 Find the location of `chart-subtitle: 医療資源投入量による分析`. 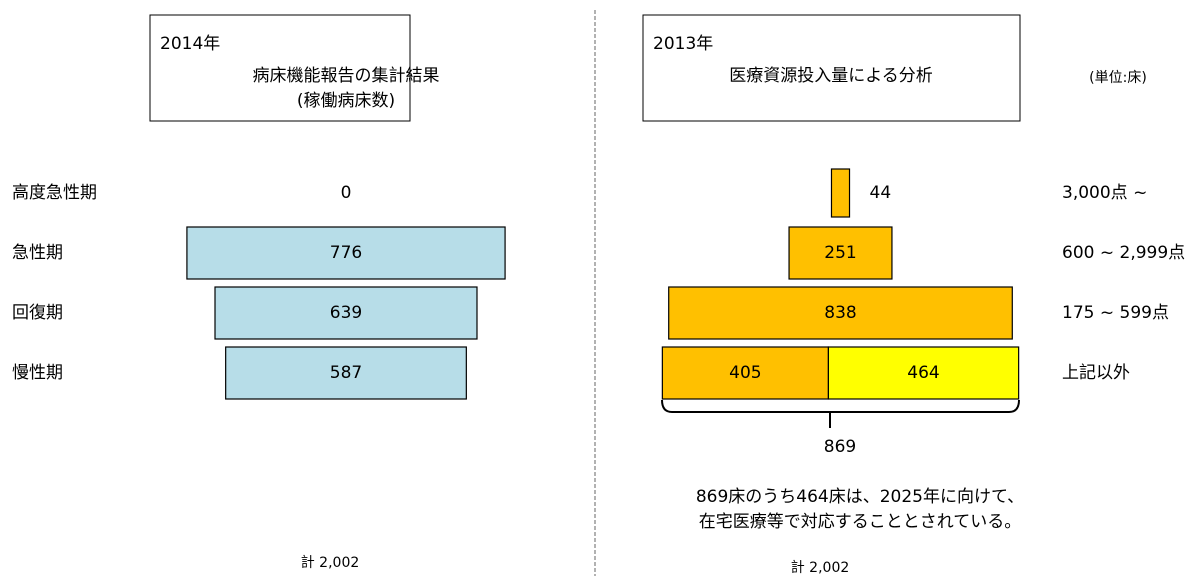

chart-subtitle: 医療資源投入量による分析 is located at coordinates (831, 76).